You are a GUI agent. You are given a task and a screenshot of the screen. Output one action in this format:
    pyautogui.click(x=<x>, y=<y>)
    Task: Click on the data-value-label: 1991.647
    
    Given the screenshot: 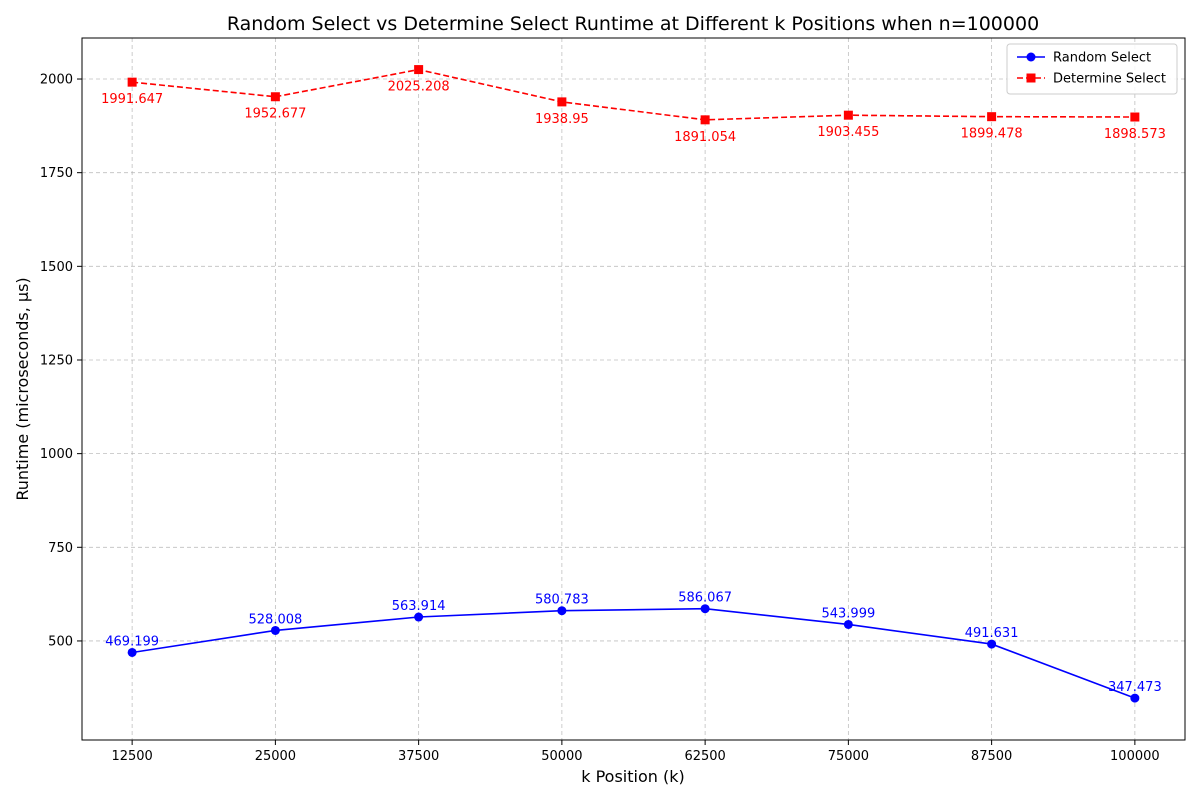 What is the action you would take?
    pyautogui.click(x=132, y=99)
    